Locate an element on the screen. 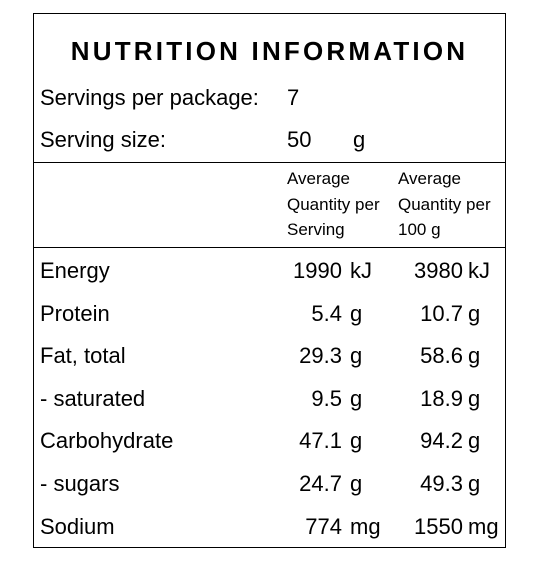  per-100g-value: 18.9 is located at coordinates (441, 398).